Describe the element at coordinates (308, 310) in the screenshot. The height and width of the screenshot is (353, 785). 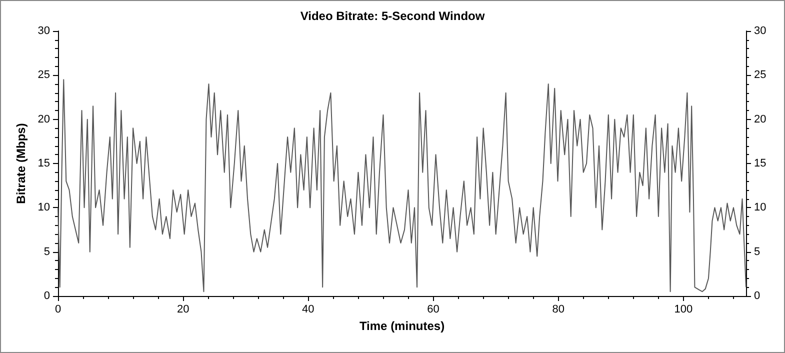
I see `x-tick-label: 40` at that location.